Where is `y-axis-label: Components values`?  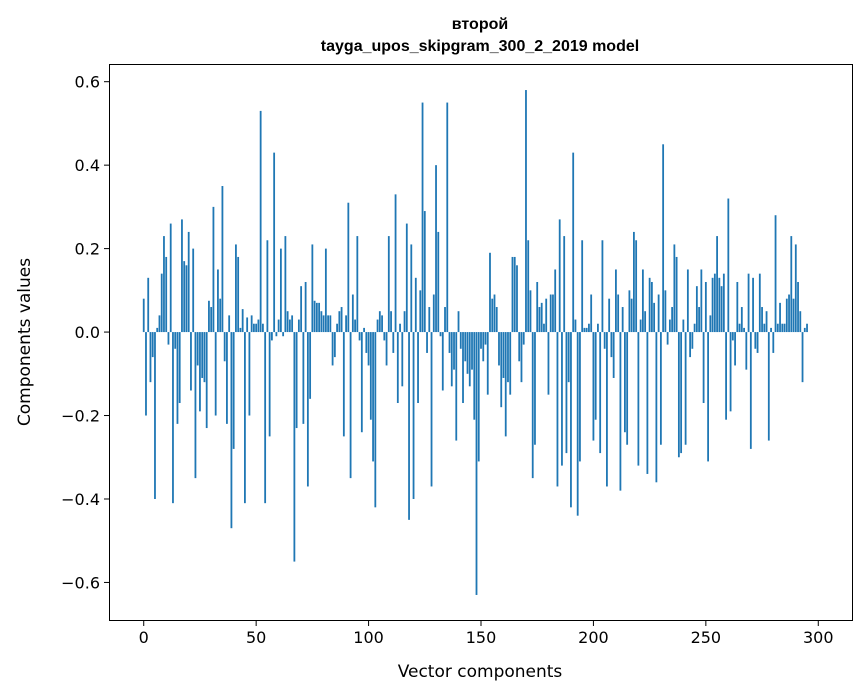 y-axis-label: Components values is located at coordinates (25, 342).